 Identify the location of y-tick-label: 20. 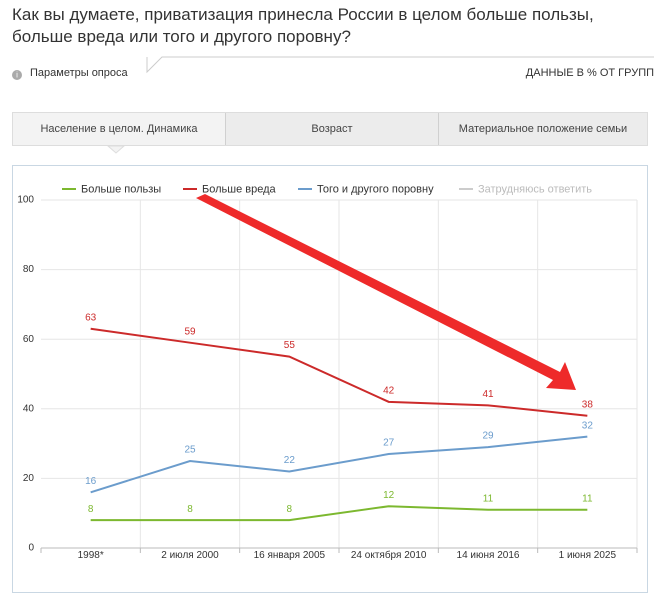
(29, 478).